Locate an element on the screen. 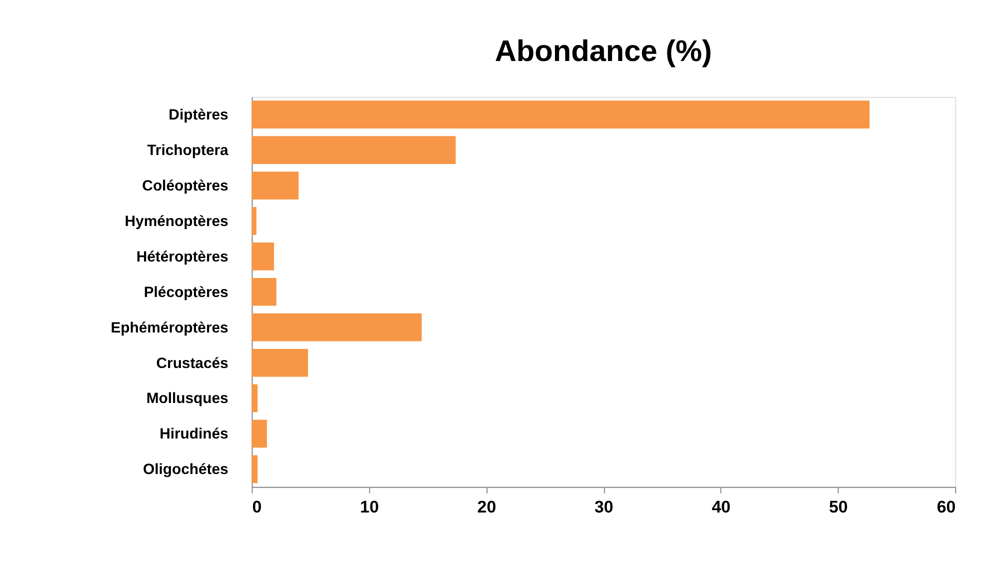 Image resolution: width=986 pixels, height=583 pixels. y-tick-label: Hirudinés is located at coordinates (194, 434).